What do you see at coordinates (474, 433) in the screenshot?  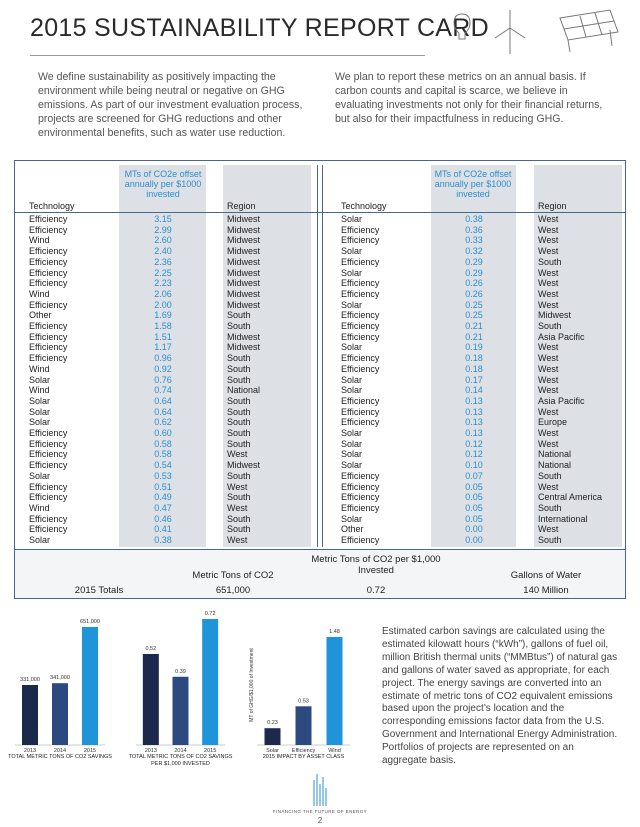 I see `value-cell: 0.13` at bounding box center [474, 433].